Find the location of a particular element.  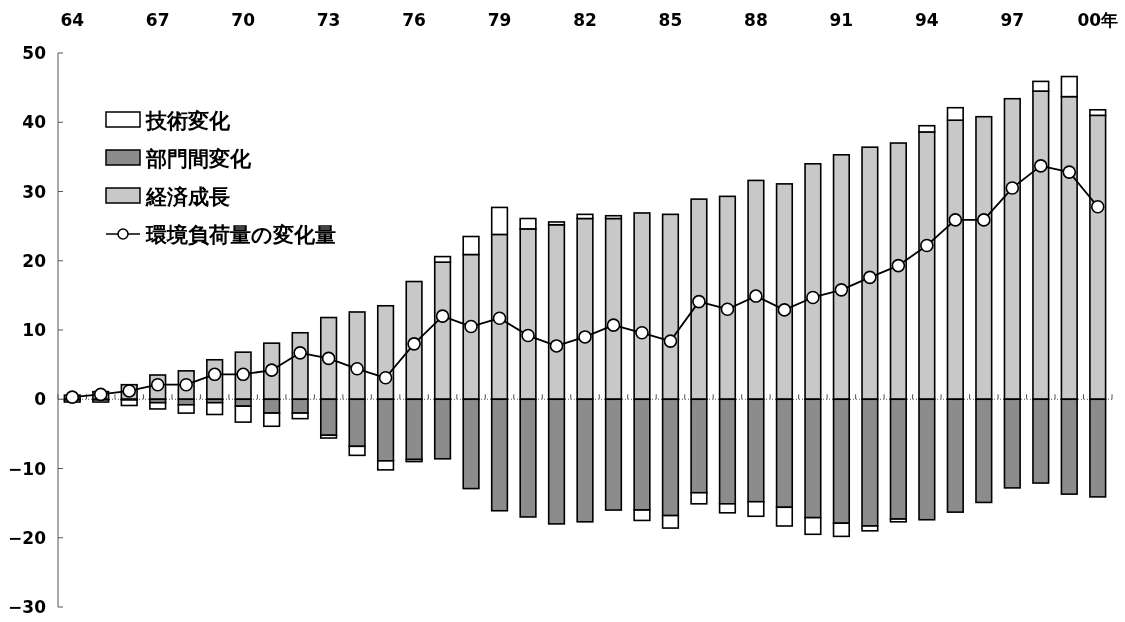

x-tick-label: 00年 is located at coordinates (1098, 20).